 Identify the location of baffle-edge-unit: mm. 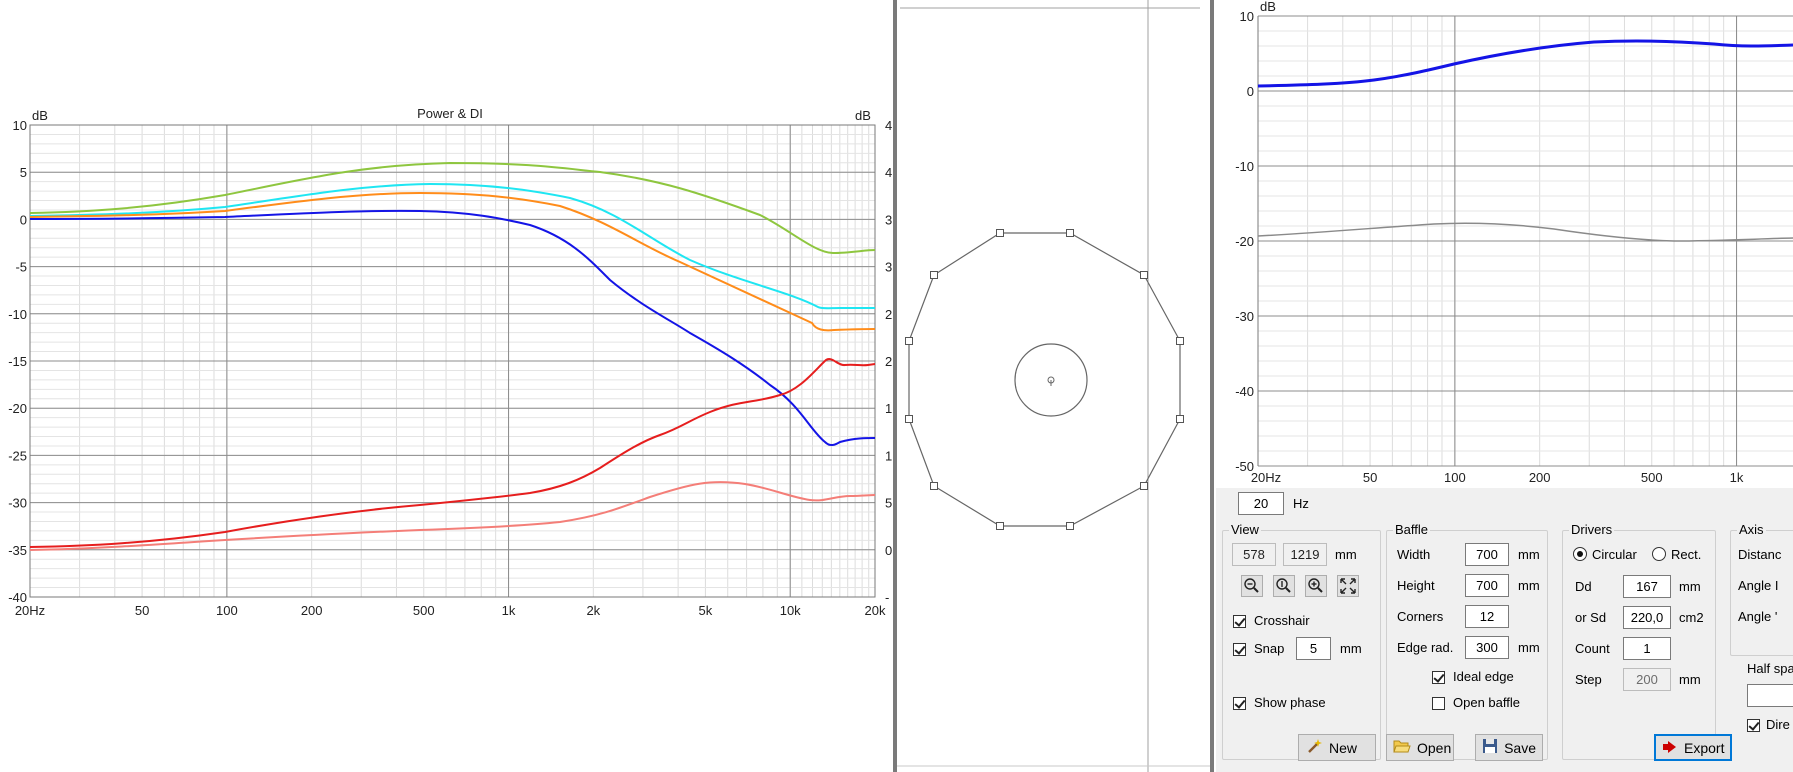
(1529, 647).